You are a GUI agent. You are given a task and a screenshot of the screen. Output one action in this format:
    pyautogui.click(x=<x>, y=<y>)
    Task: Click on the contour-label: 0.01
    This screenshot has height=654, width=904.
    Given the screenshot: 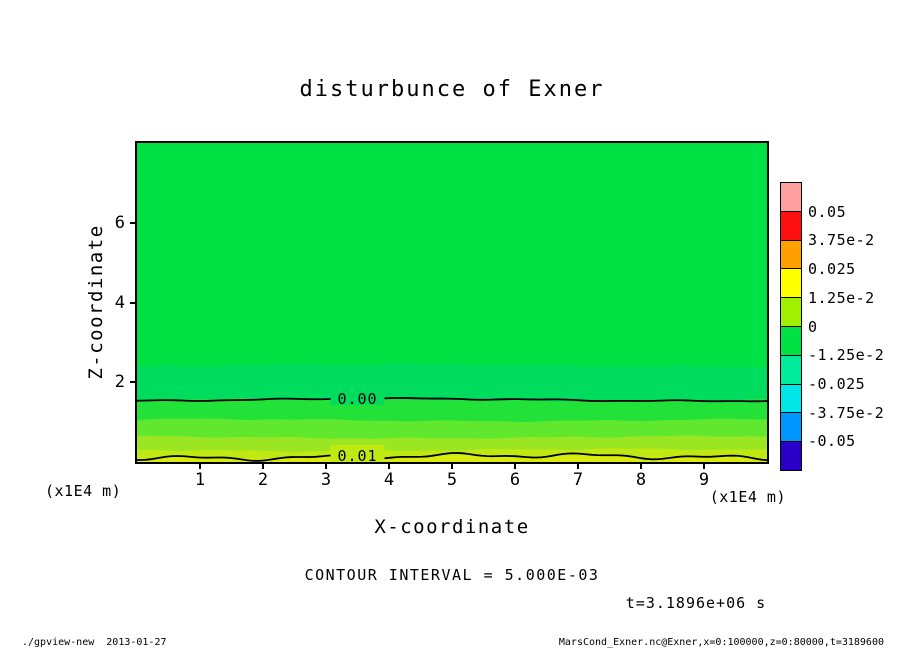 What is the action you would take?
    pyautogui.click(x=357, y=454)
    